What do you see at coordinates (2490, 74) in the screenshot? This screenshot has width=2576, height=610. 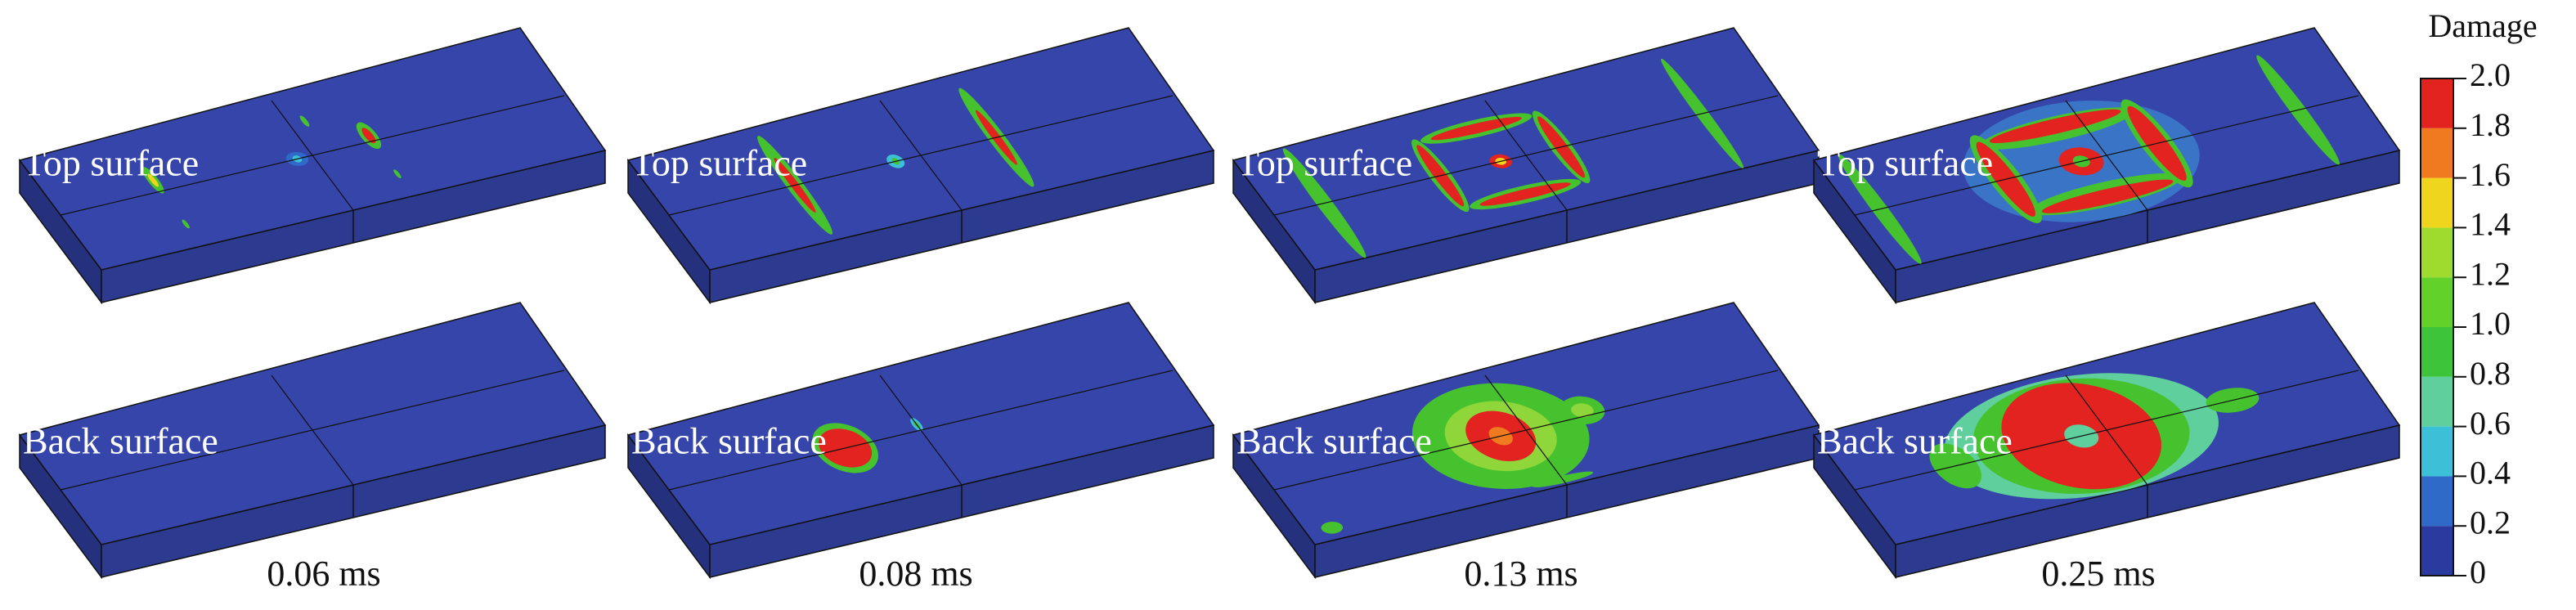 I see `colorbar-tick-label: 2.0` at bounding box center [2490, 74].